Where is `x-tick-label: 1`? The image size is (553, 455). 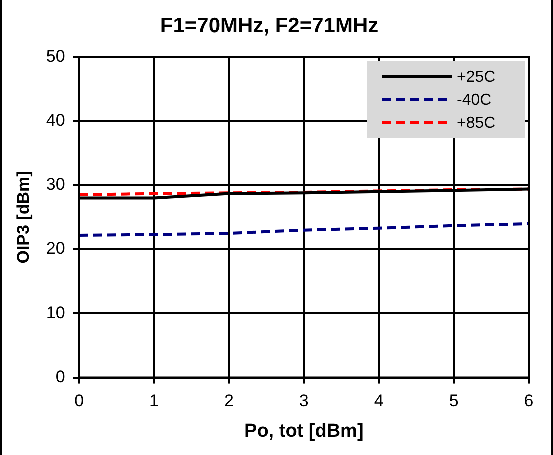 x-tick-label: 1 is located at coordinates (154, 401).